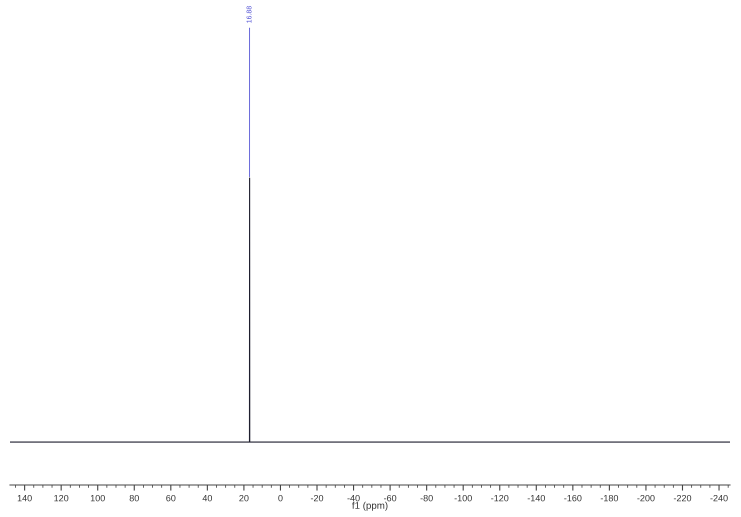  Describe the element at coordinates (25, 498) in the screenshot. I see `x-tick-label: 140` at that location.